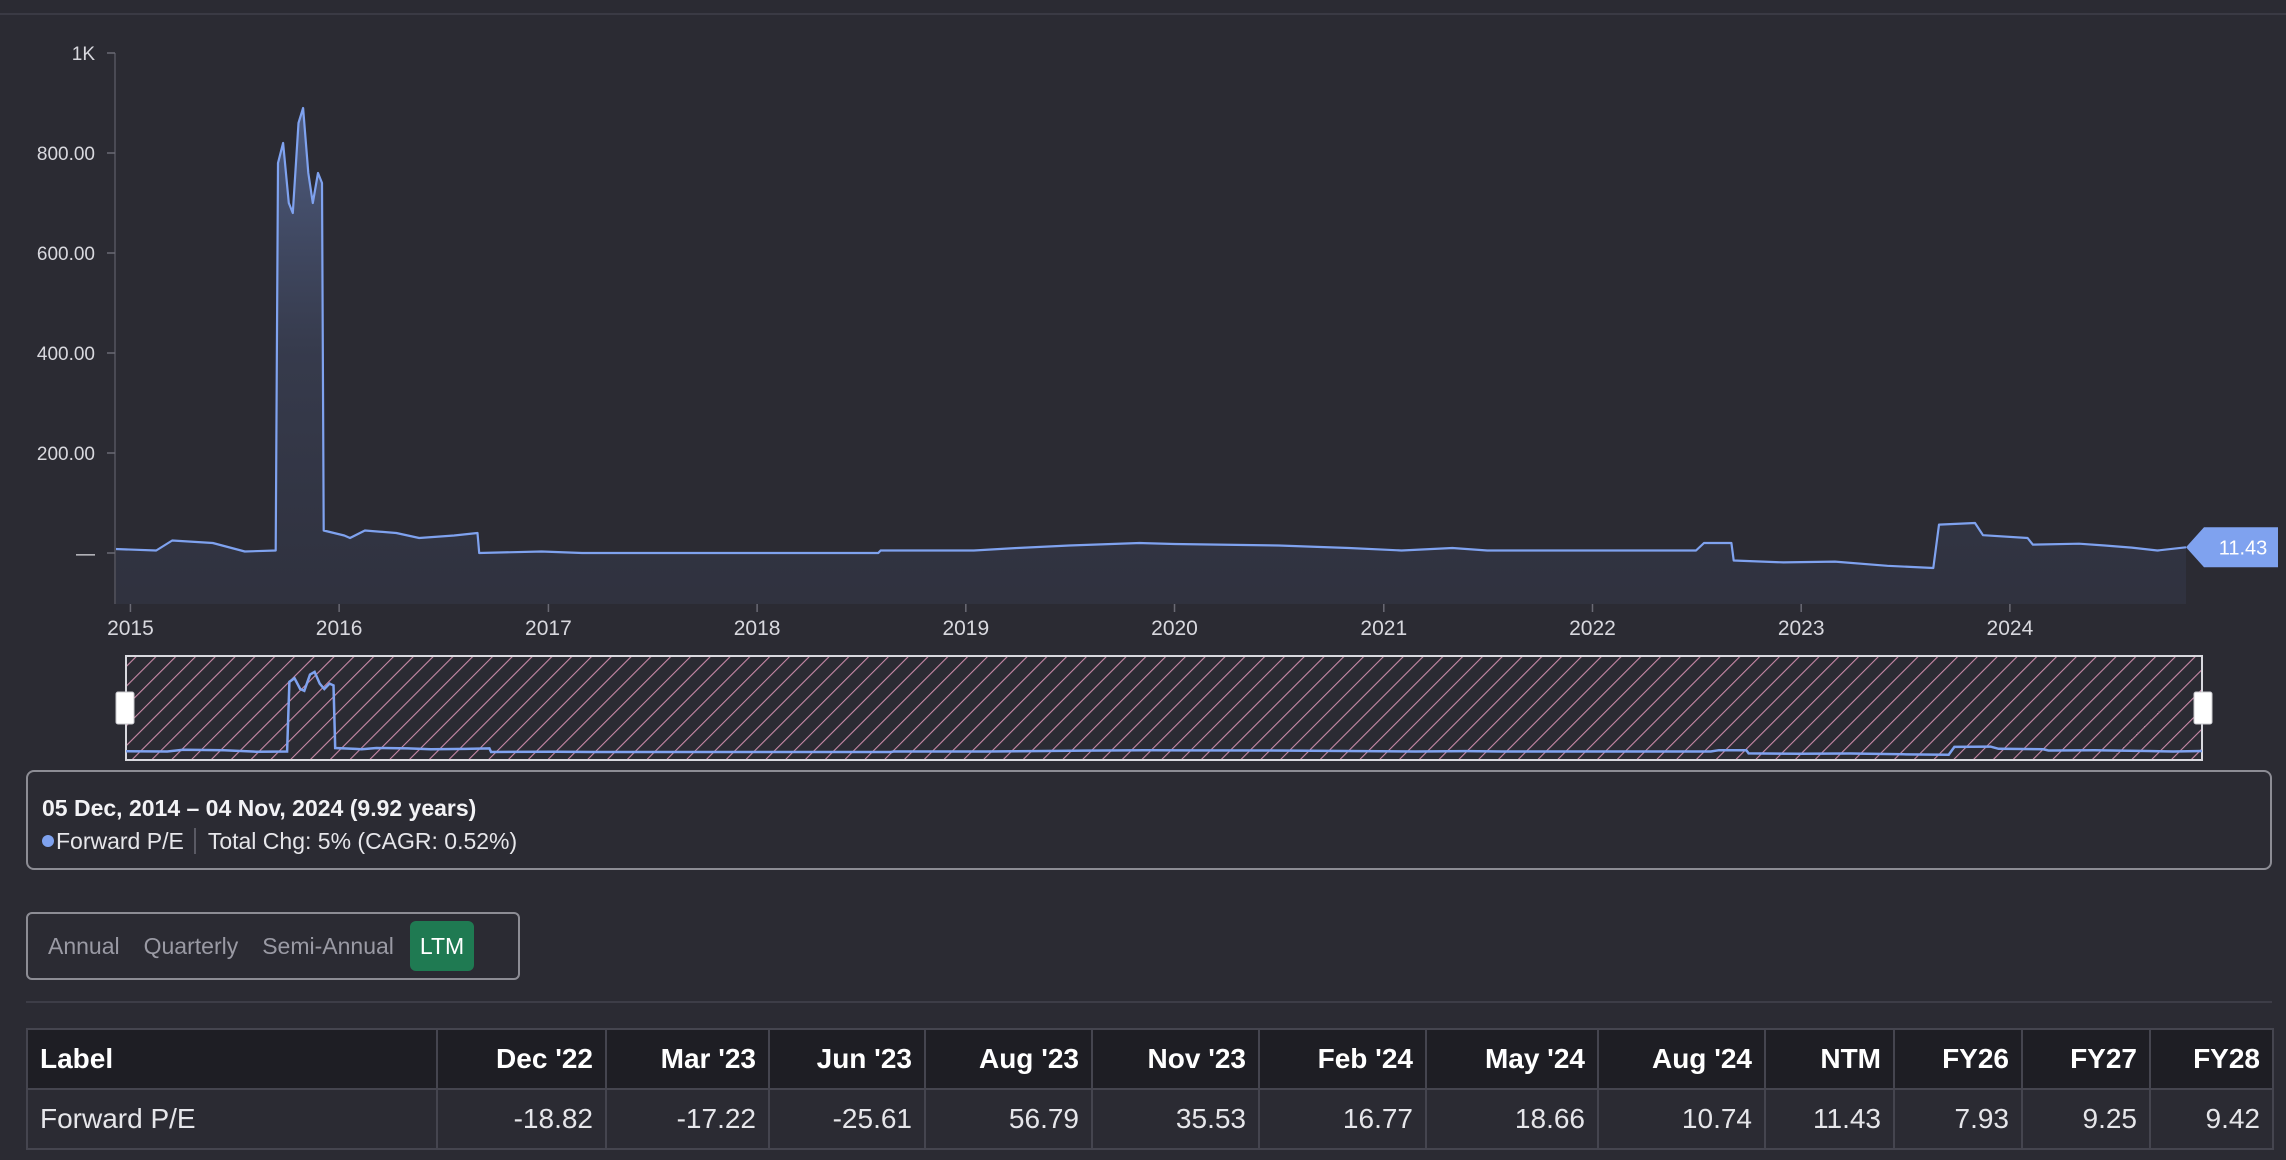 The width and height of the screenshot is (2286, 1160). Describe the element at coordinates (1681, 1119) in the screenshot. I see `table-cell: 10.74` at that location.